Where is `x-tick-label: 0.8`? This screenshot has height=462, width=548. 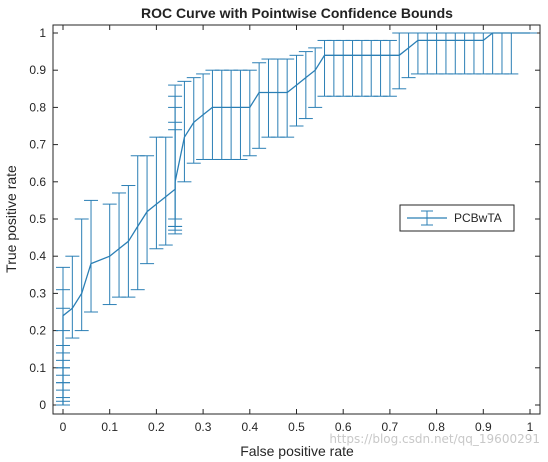 x-tick-label: 0.8 is located at coordinates (436, 427).